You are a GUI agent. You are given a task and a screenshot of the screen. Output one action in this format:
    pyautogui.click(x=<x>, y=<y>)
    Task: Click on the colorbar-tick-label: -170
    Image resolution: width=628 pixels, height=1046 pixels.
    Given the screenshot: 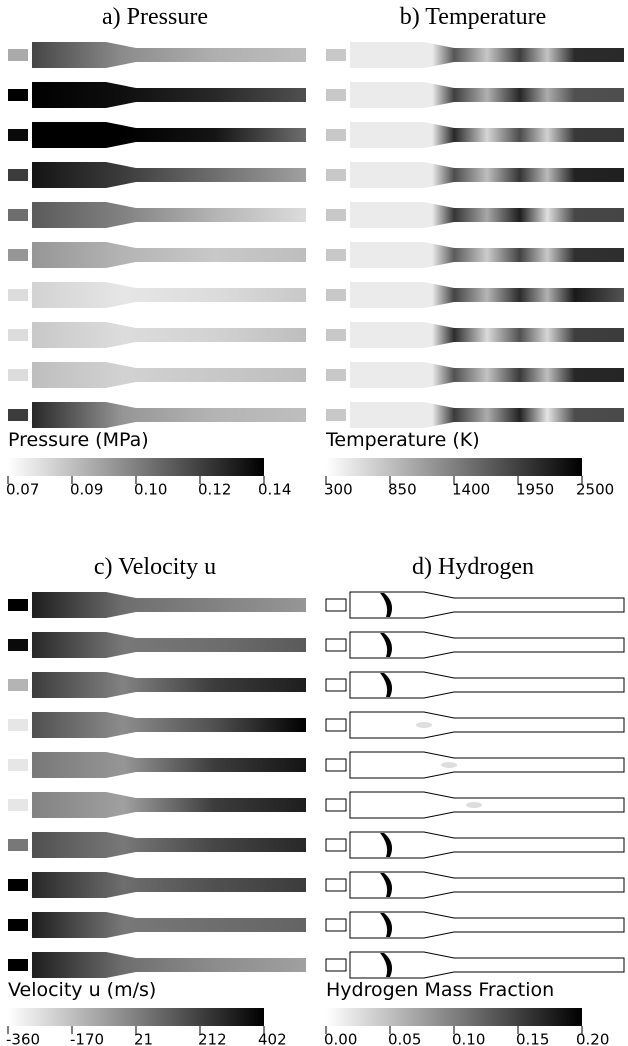 What is the action you would take?
    pyautogui.click(x=87, y=1038)
    